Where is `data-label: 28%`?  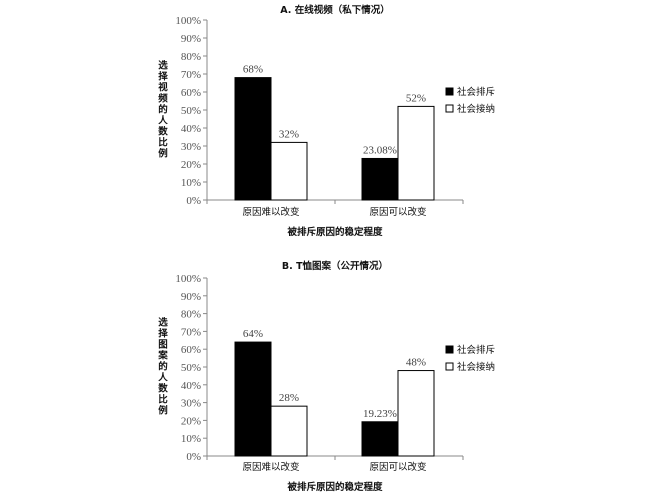
data-label: 28% is located at coordinates (289, 398).